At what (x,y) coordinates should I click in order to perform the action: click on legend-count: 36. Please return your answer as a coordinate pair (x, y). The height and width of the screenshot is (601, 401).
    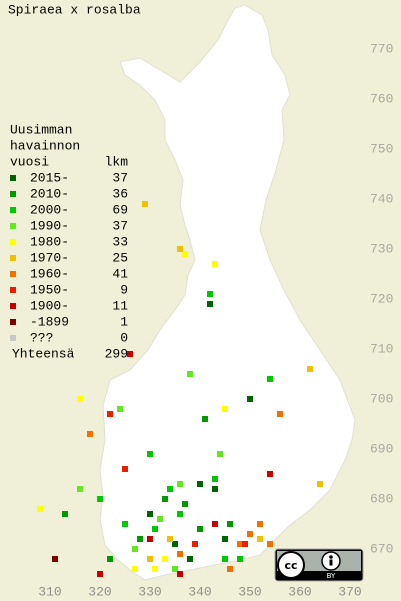
    Looking at the image, I should click on (120, 193).